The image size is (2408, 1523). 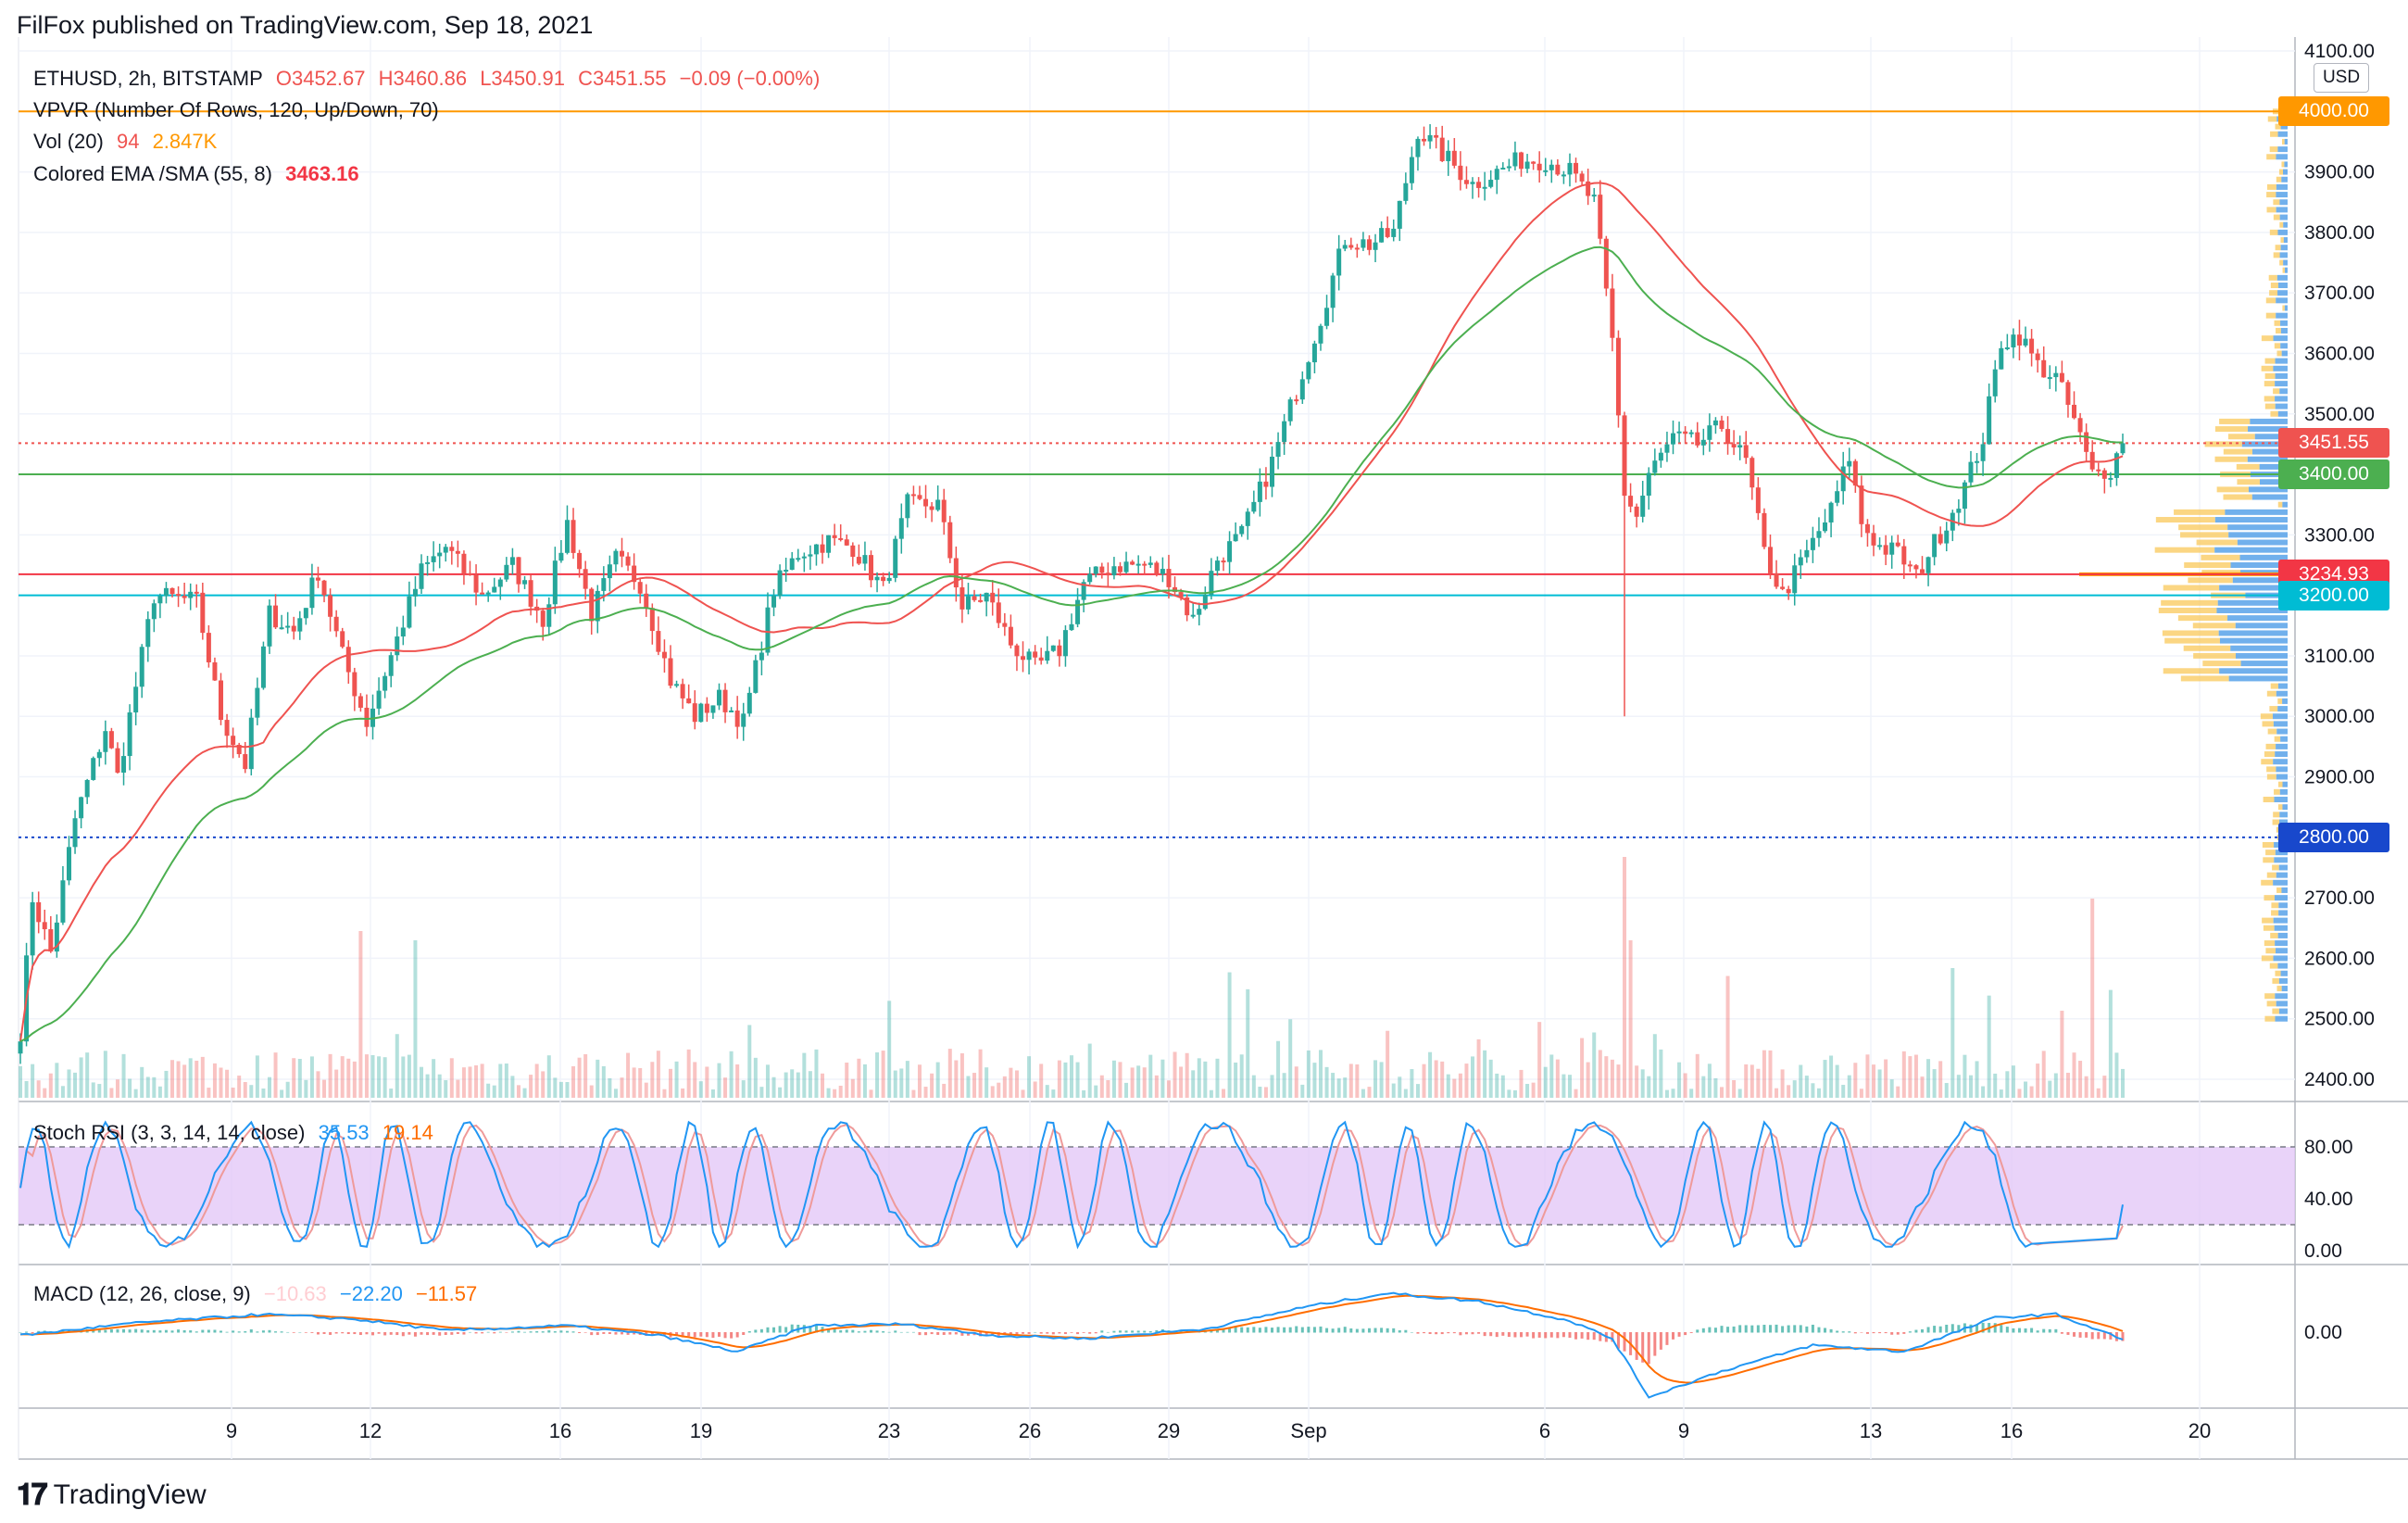 I want to click on ema-value: 3463.16, so click(x=322, y=173).